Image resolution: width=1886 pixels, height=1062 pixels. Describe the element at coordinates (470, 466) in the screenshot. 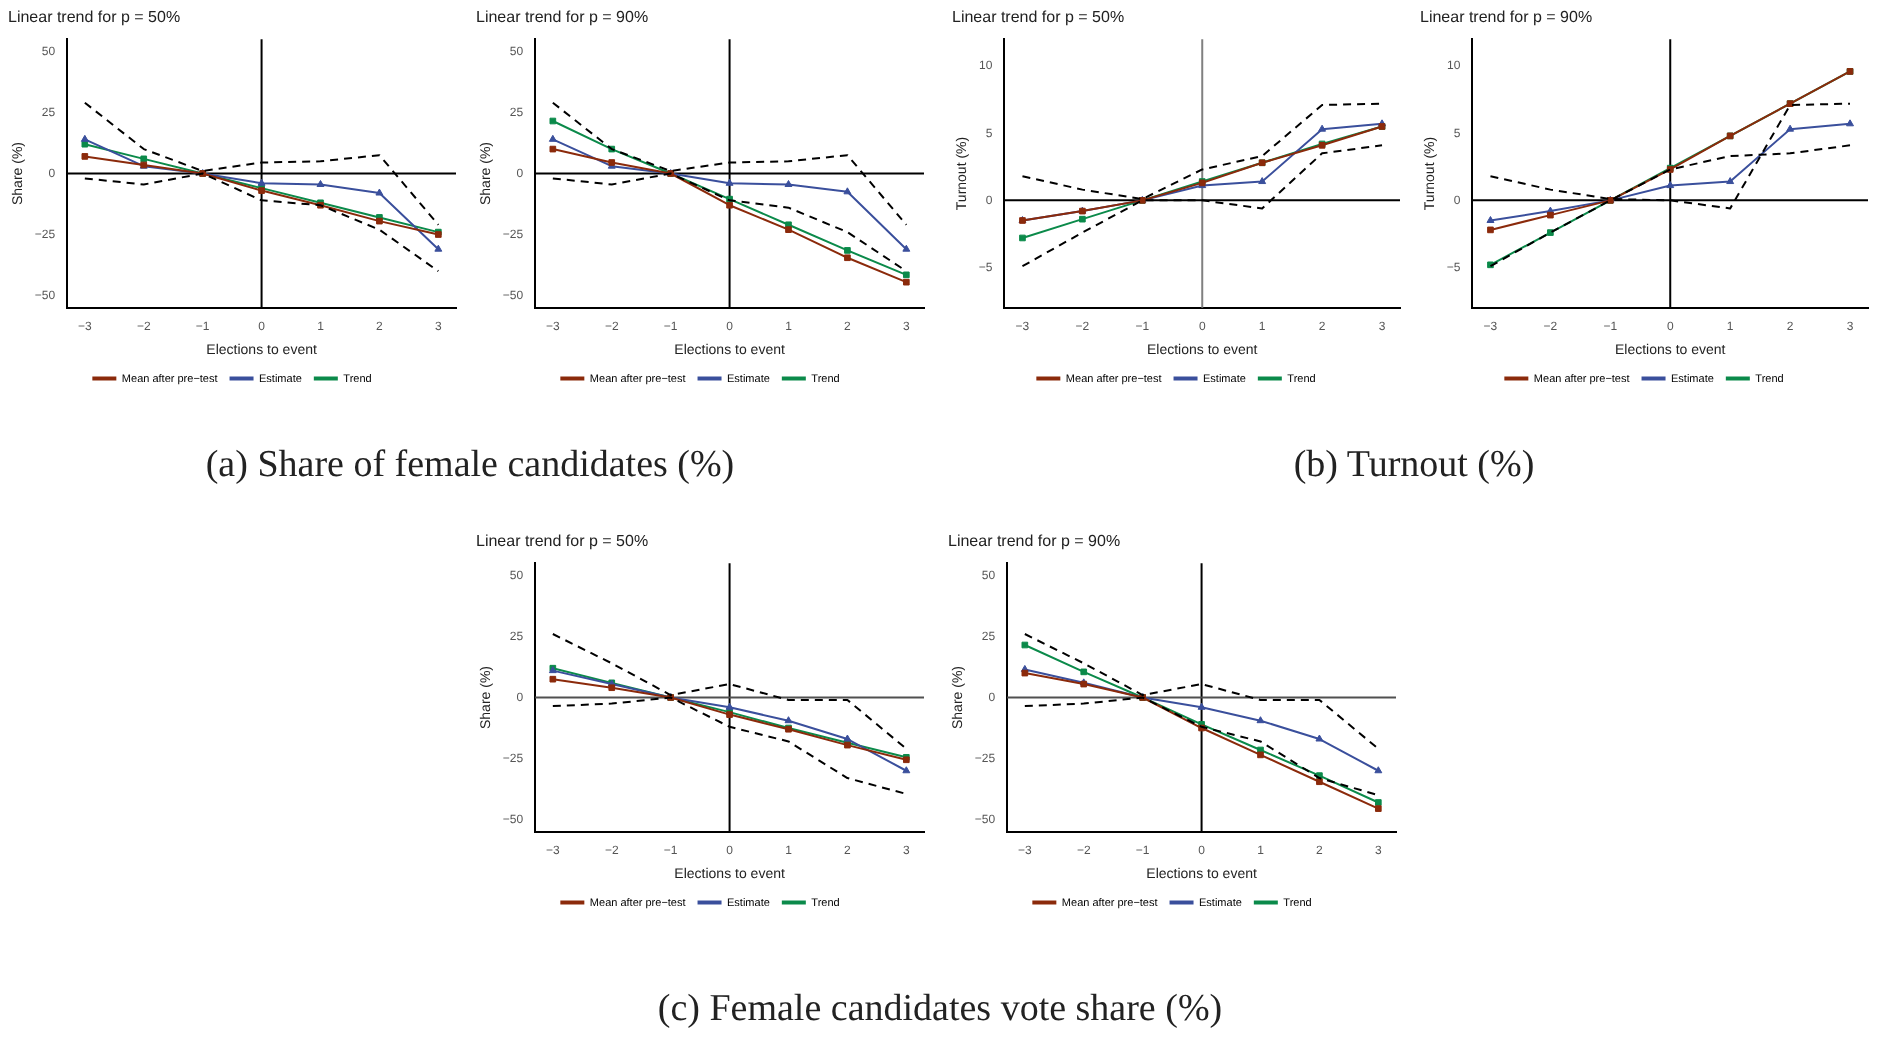

I see `text: (a) Share of female candidates (%)` at that location.